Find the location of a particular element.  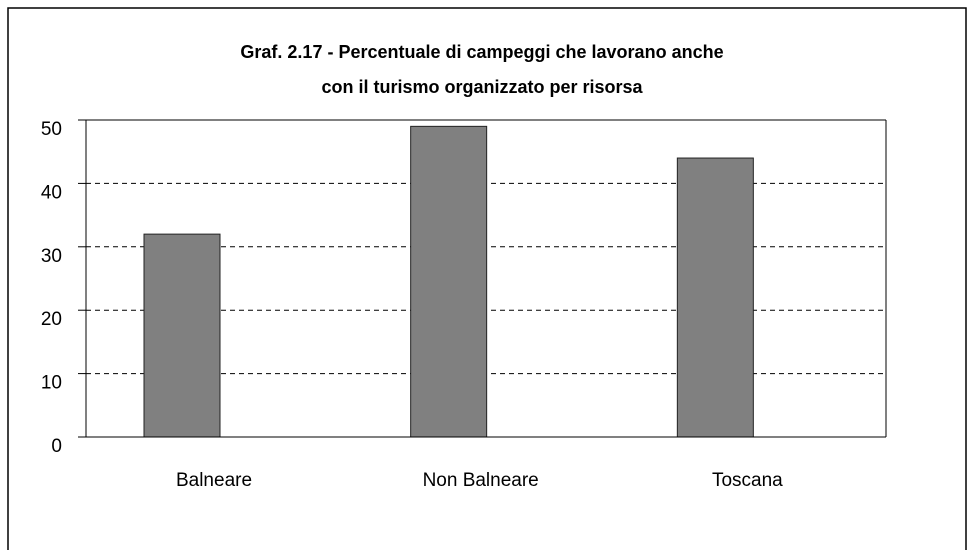

y-tick-label: 10 is located at coordinates (51, 383).